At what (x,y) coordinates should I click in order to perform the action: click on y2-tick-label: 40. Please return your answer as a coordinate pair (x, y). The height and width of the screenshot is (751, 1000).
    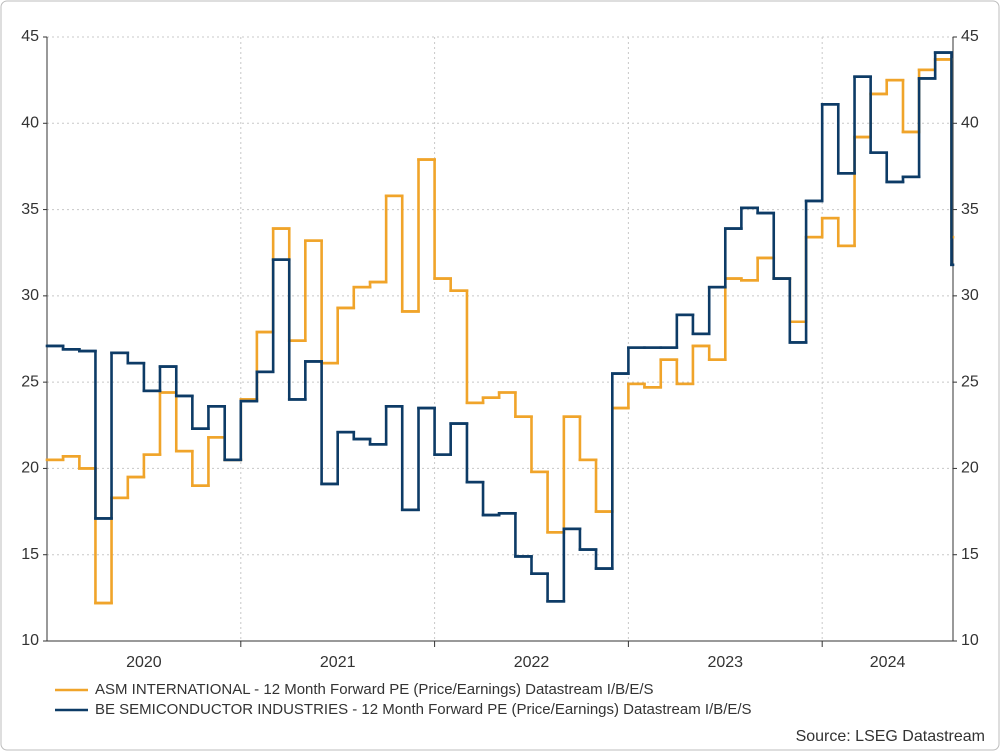
    Looking at the image, I should click on (970, 123).